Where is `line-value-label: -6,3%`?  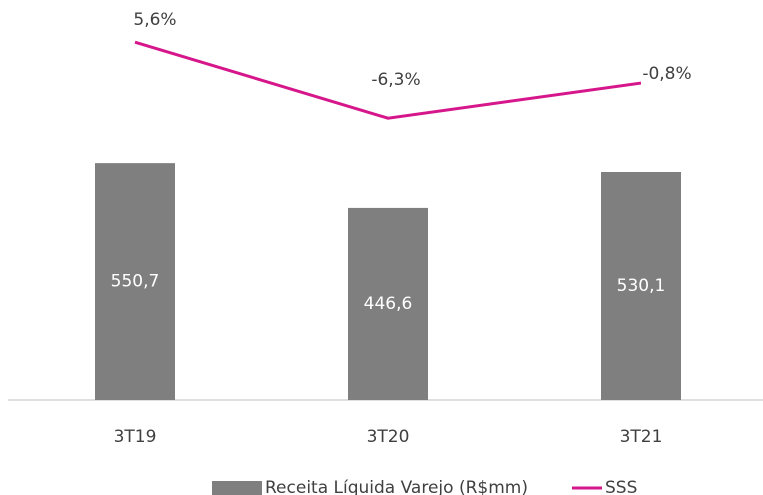
line-value-label: -6,3% is located at coordinates (395, 80).